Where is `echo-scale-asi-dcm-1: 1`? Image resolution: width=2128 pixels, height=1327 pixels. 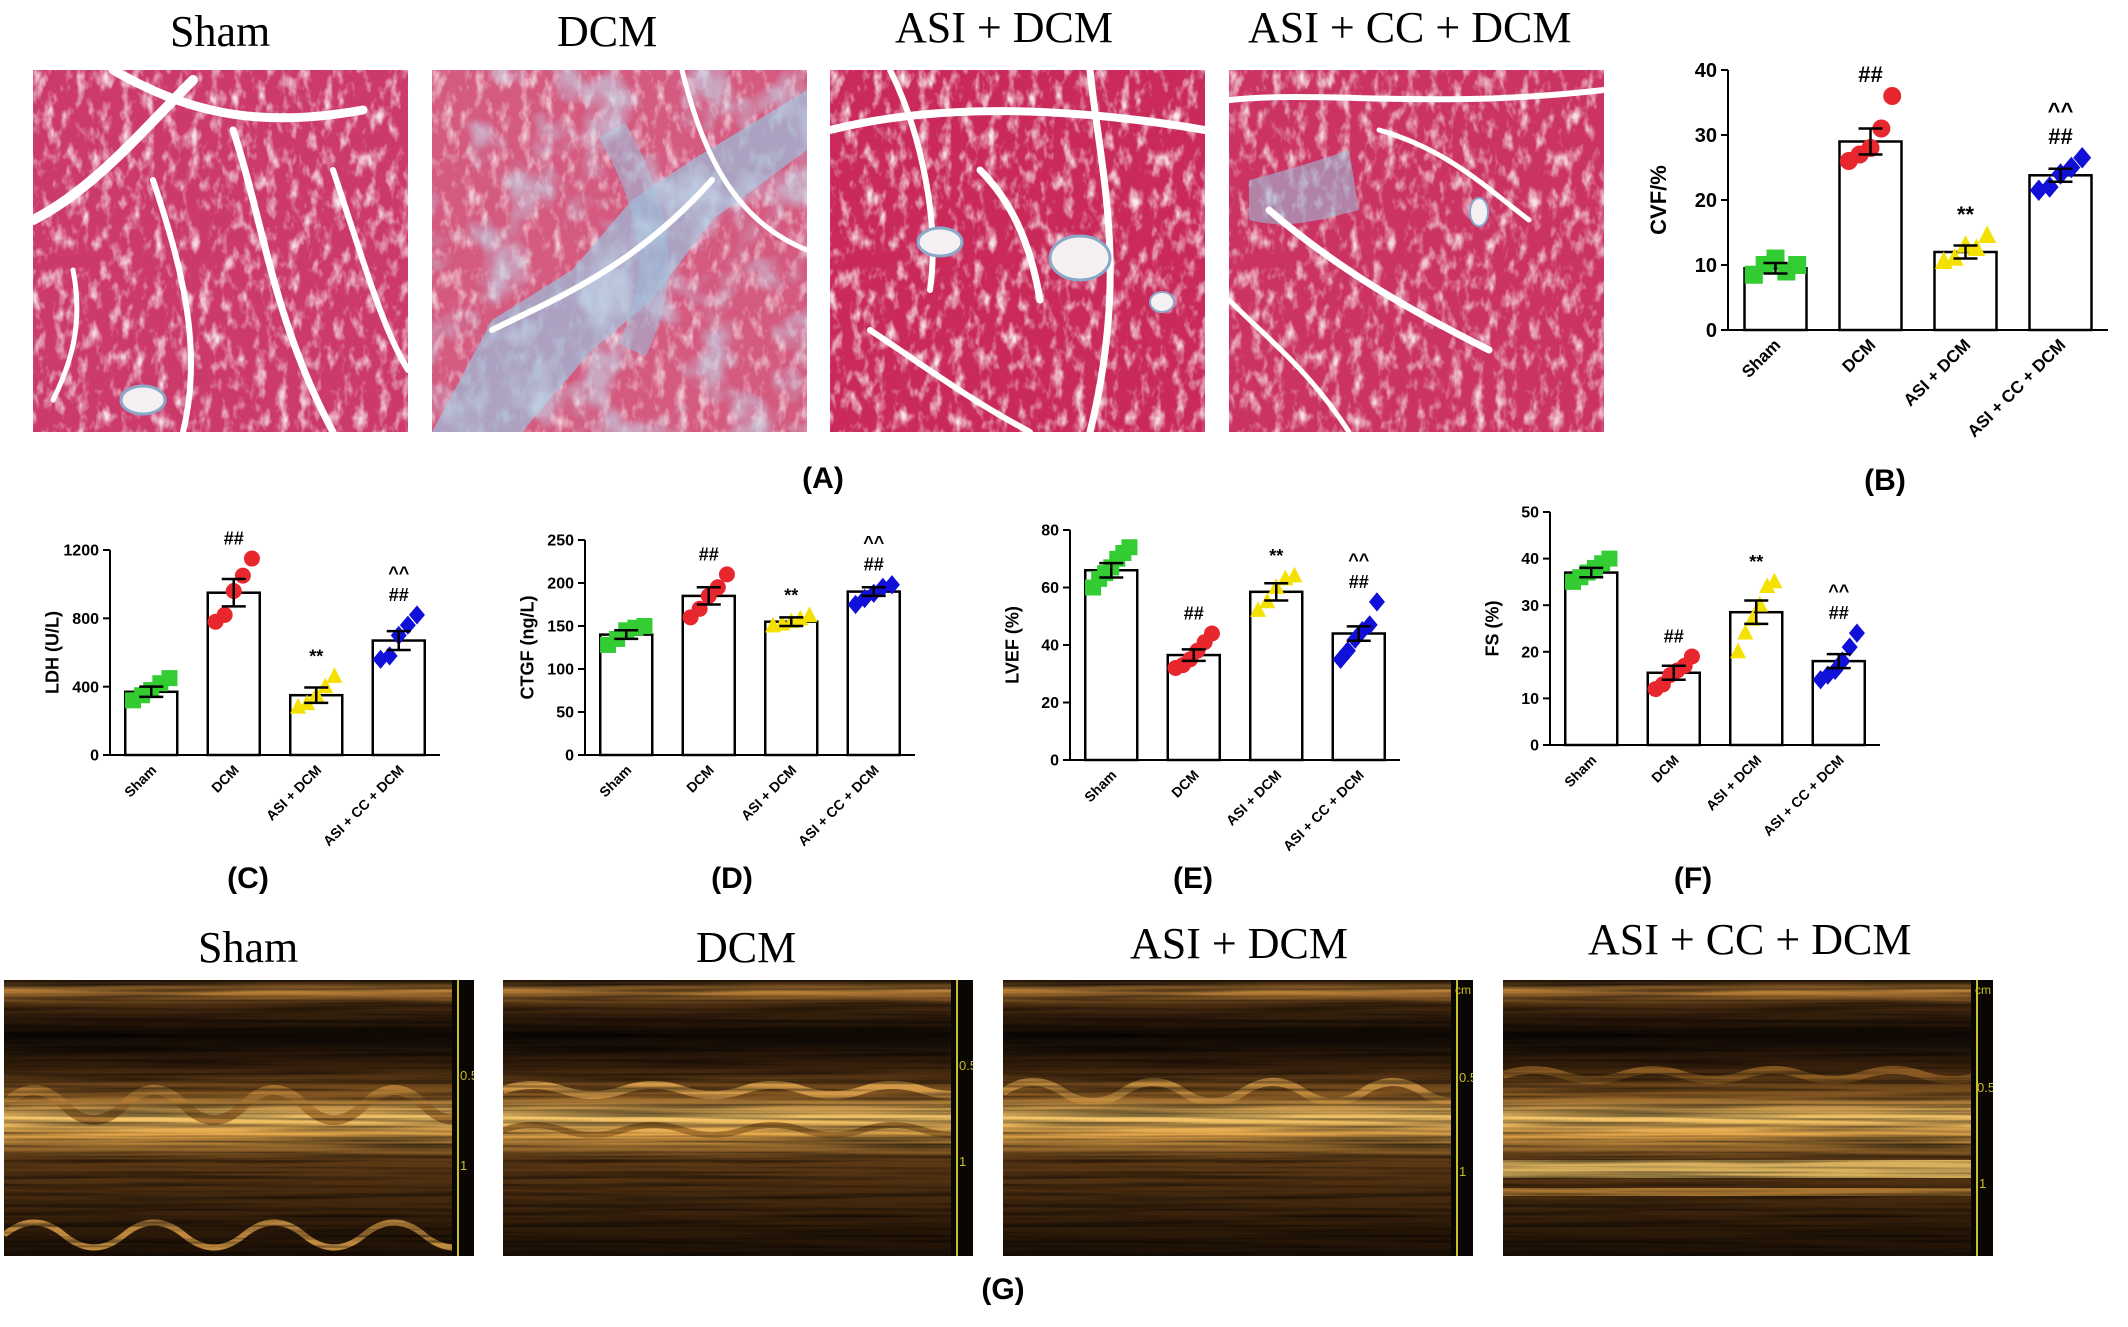
echo-scale-asi-dcm-1: 1 is located at coordinates (1462, 1171).